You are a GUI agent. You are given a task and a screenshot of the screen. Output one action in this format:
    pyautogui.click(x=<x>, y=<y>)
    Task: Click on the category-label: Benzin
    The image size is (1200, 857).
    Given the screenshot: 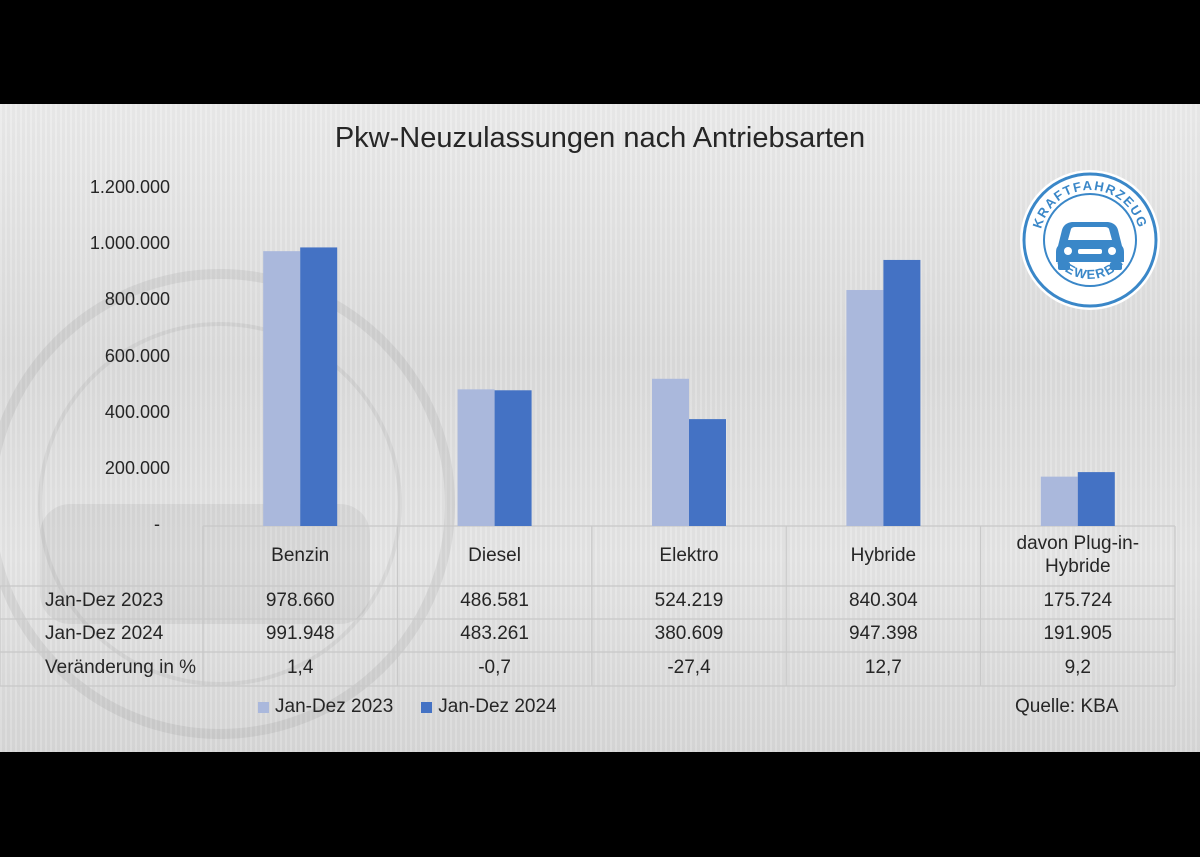 What is the action you would take?
    pyautogui.click(x=300, y=555)
    